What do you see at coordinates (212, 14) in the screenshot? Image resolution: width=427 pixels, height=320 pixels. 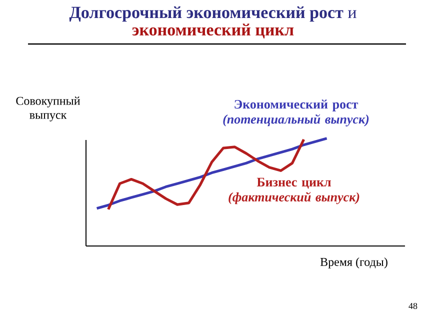 I see `chart-title: Долгосрочный экономический рост и` at bounding box center [212, 14].